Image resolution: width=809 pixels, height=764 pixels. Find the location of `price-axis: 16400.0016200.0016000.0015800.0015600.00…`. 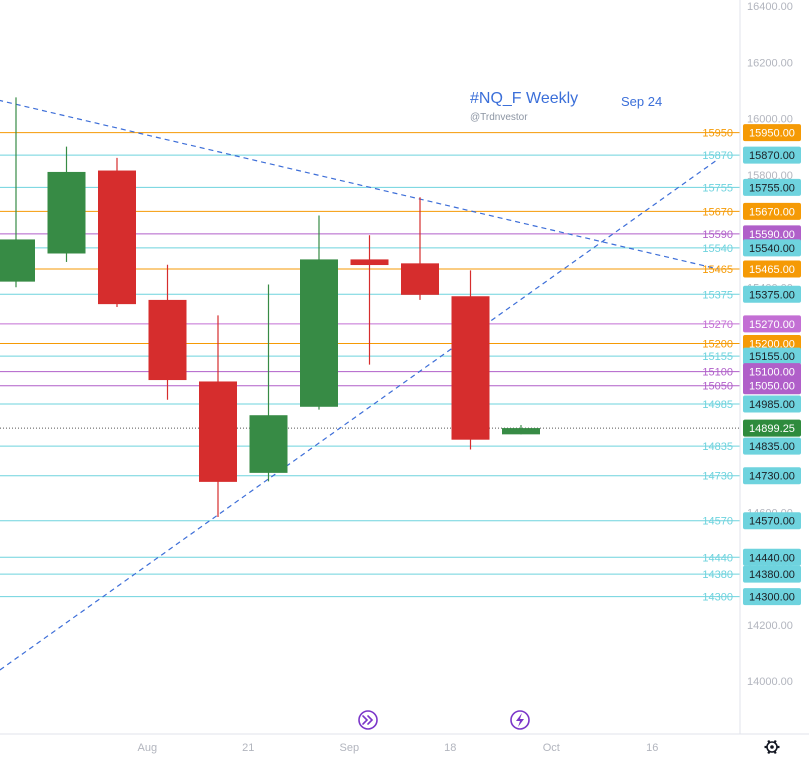

price-axis: 16400.0016200.0016000.0015800.0015600.00… is located at coordinates (774, 382).